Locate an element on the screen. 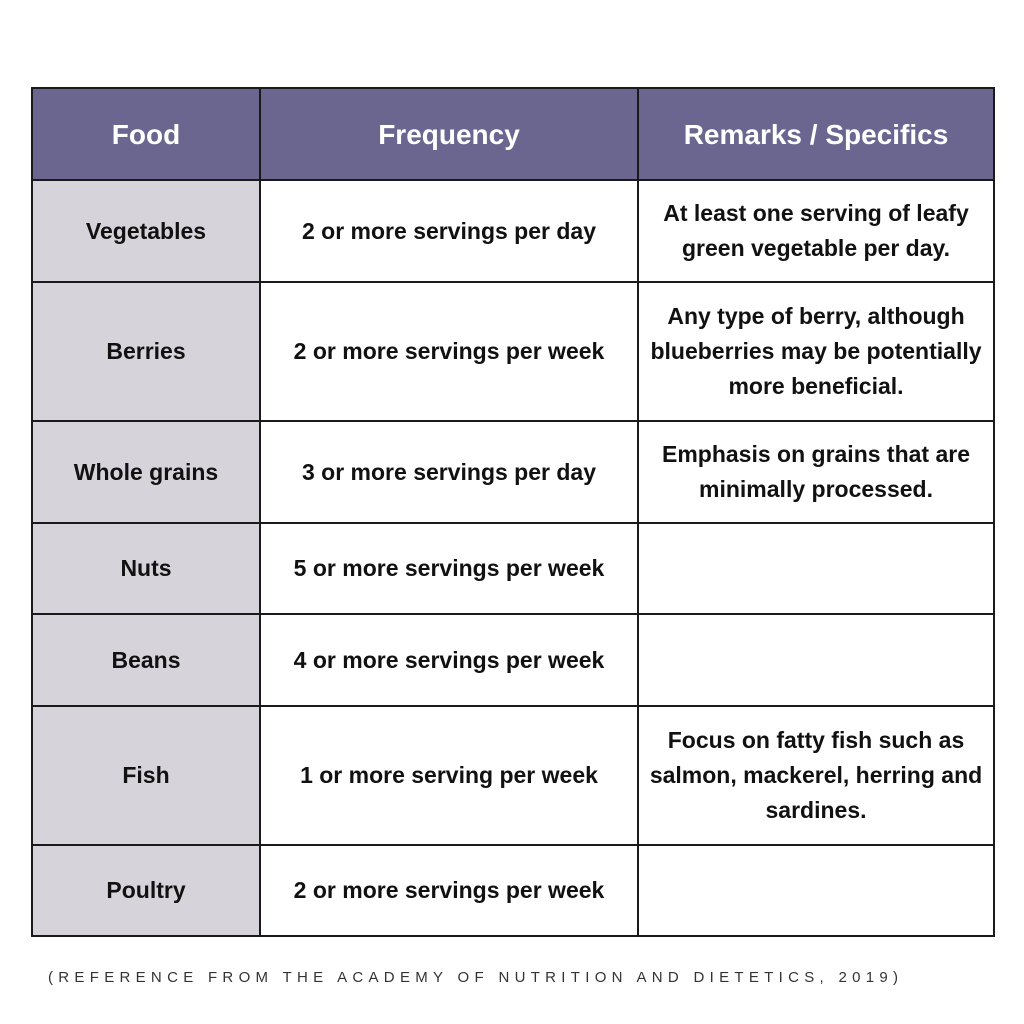 The image size is (1024, 1024). header-row: Food Frequency Remarks / Specifics is located at coordinates (513, 134).